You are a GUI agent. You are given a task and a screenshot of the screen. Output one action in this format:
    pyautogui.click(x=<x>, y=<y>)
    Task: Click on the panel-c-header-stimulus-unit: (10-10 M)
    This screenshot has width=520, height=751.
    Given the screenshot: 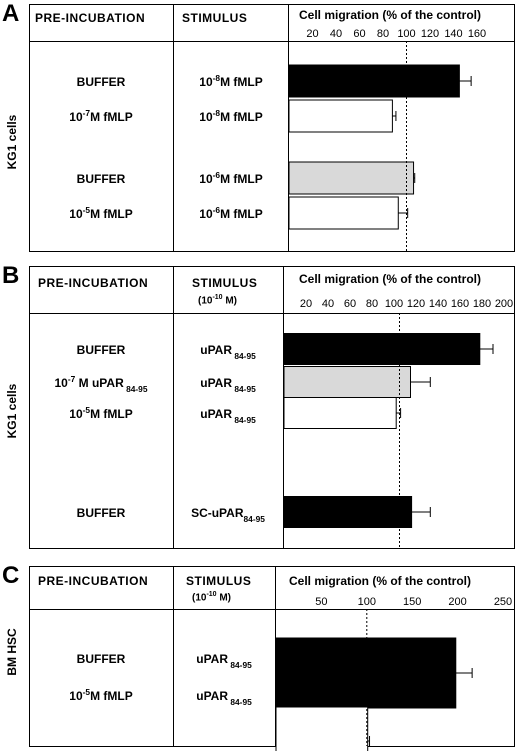 What is the action you would take?
    pyautogui.click(x=212, y=597)
    